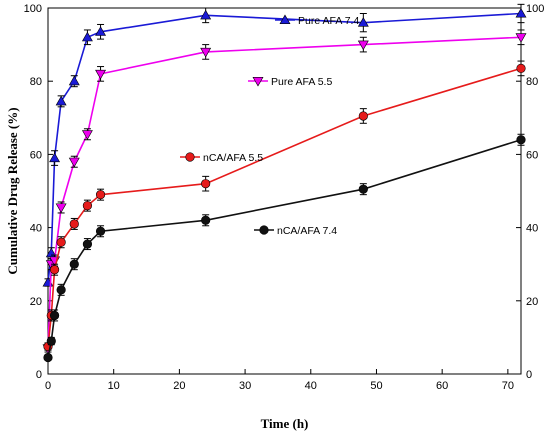  I want to click on y-tick-label-left: 20, so click(36, 302).